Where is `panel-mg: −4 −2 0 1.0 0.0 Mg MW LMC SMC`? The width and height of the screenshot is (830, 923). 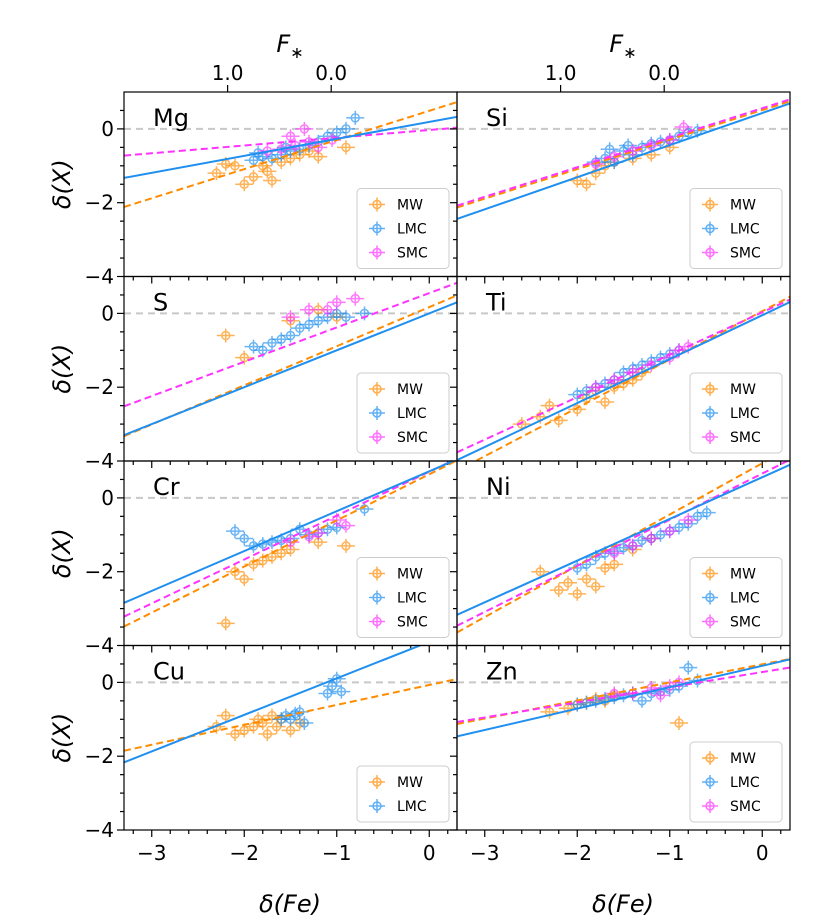
panel-mg: −4 −2 0 1.0 0.0 Mg MW LMC SMC is located at coordinates (271, 175).